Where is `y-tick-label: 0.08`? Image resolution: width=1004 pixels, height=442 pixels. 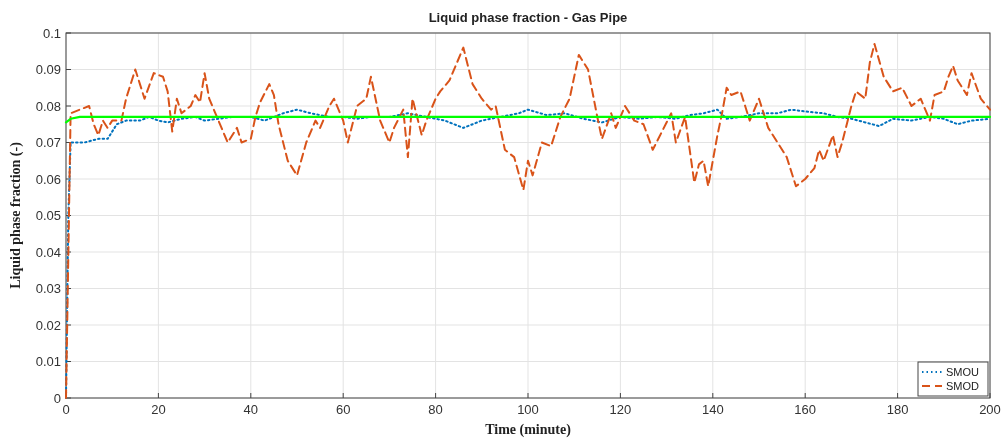
y-tick-label: 0.08 is located at coordinates (48, 106).